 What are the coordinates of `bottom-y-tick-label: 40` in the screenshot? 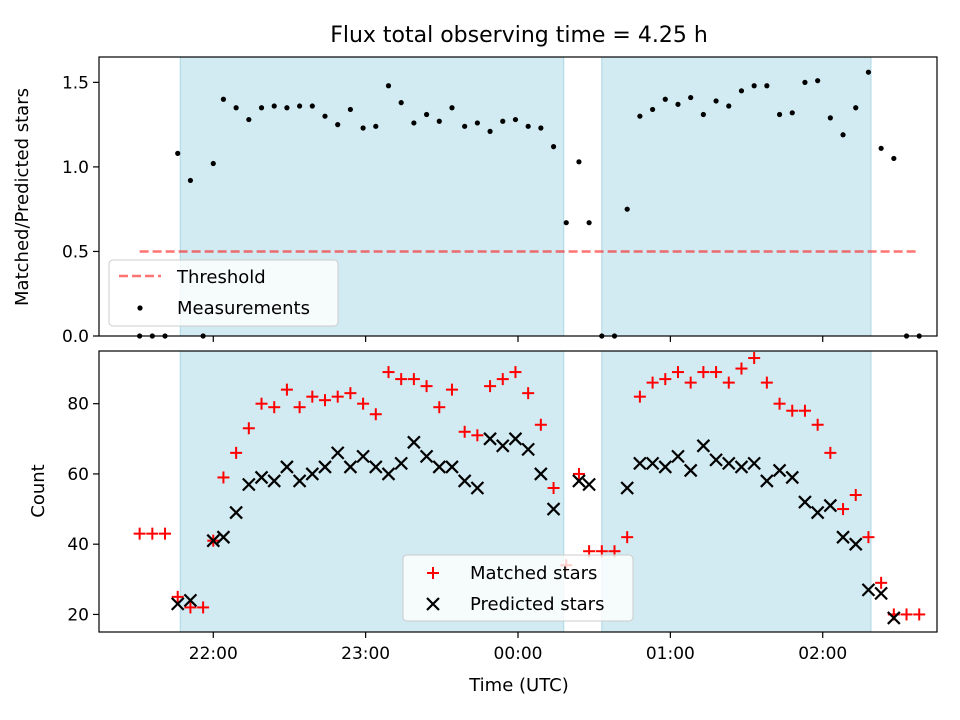 It's located at (78, 545).